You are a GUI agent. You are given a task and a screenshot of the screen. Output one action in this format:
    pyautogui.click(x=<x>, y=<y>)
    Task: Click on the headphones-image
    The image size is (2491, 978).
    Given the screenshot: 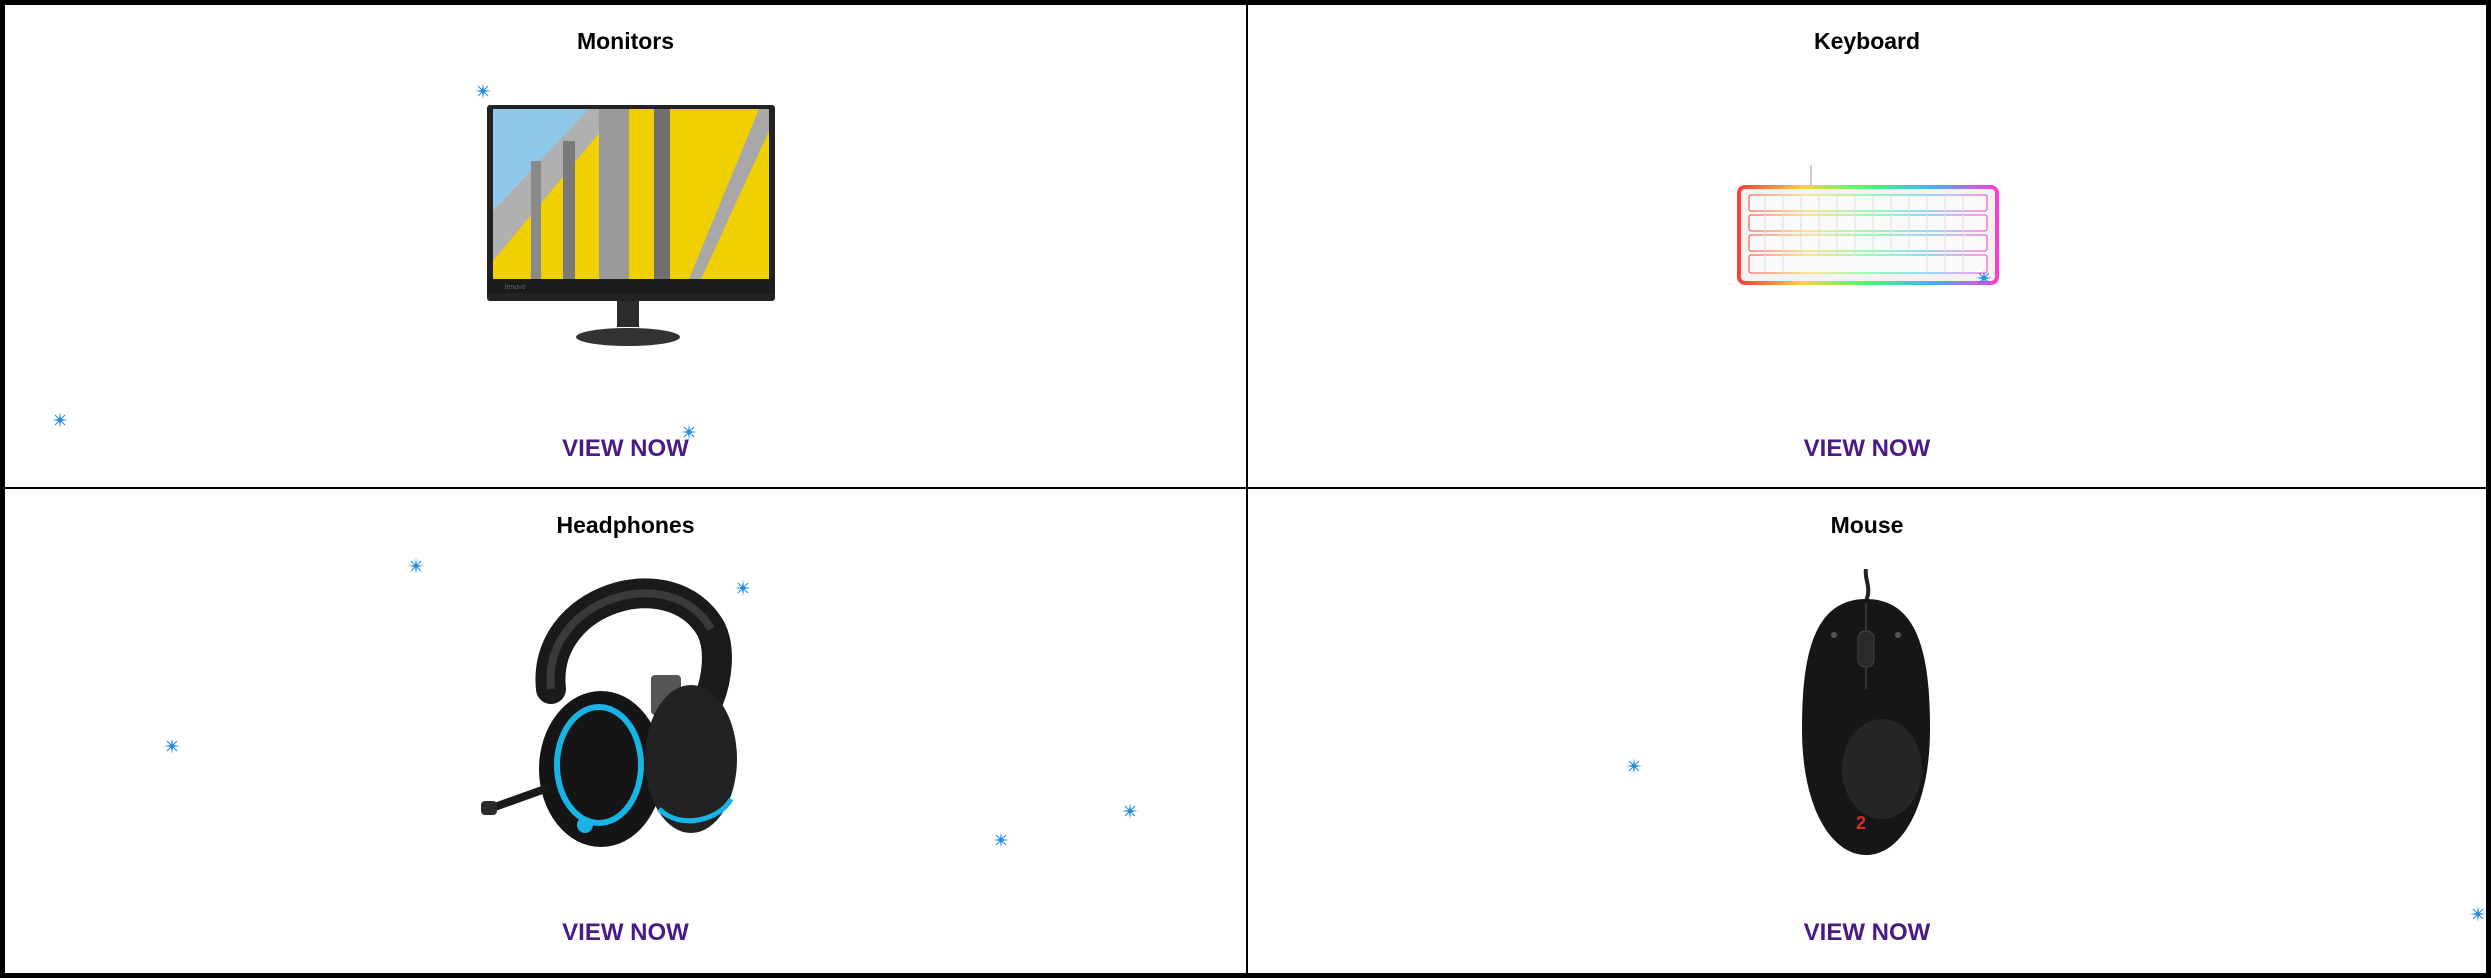 What is the action you would take?
    pyautogui.click(x=624, y=713)
    